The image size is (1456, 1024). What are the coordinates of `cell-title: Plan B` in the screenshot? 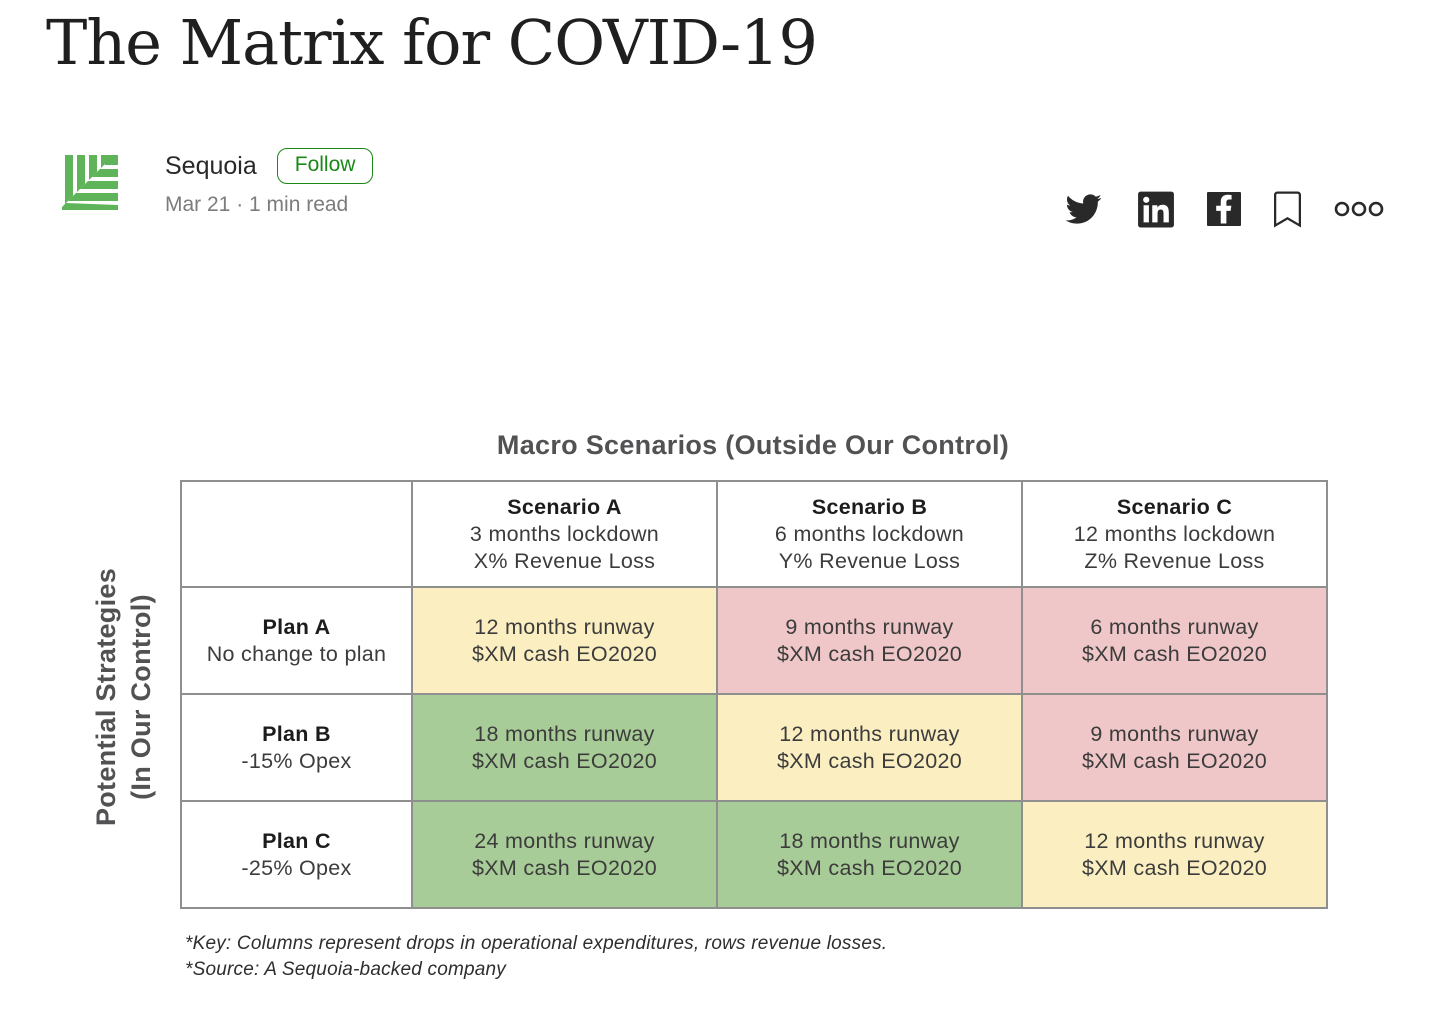 It's located at (296, 733).